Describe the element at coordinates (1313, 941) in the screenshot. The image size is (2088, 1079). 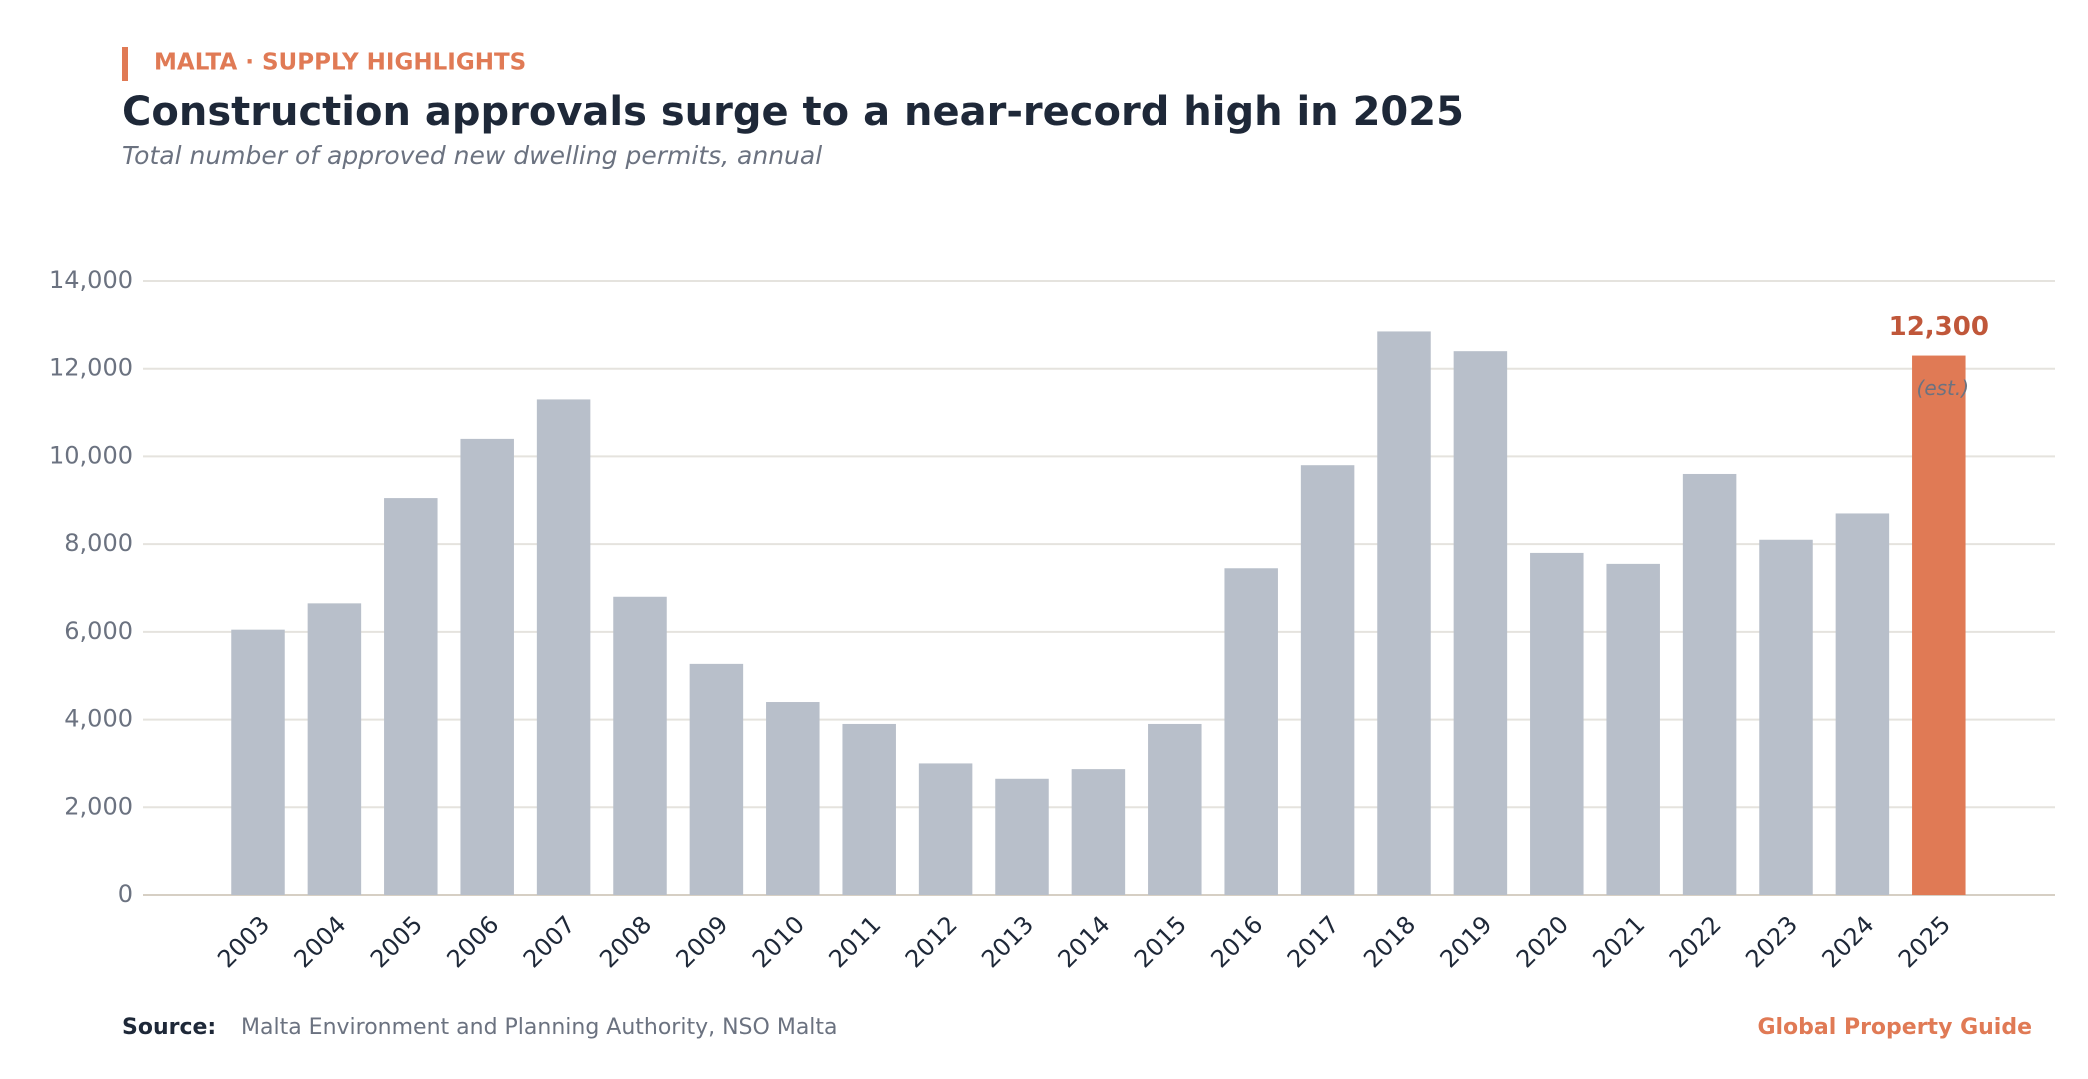
I see `x-tick-label: 2017` at that location.